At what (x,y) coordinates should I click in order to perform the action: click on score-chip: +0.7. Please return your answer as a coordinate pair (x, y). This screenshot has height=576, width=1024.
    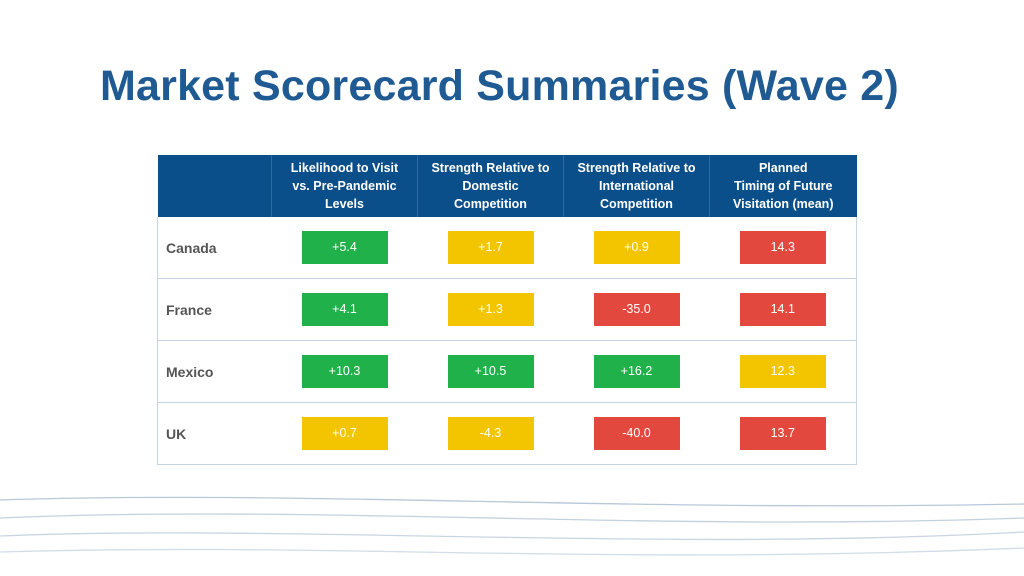
    Looking at the image, I should click on (344, 433).